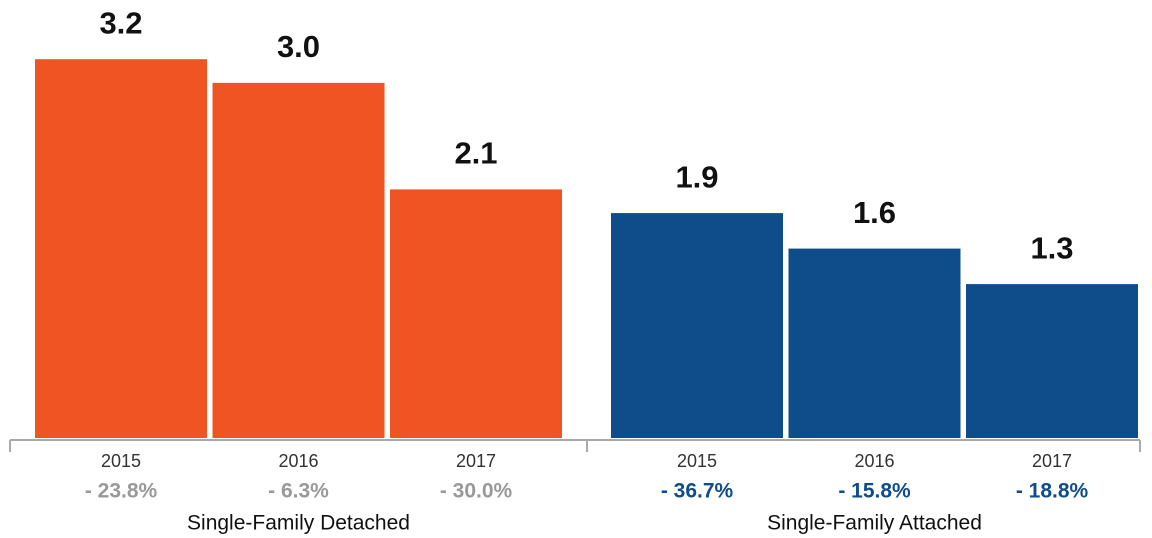 The width and height of the screenshot is (1152, 538). I want to click on change-label: - 30.0%, so click(476, 491).